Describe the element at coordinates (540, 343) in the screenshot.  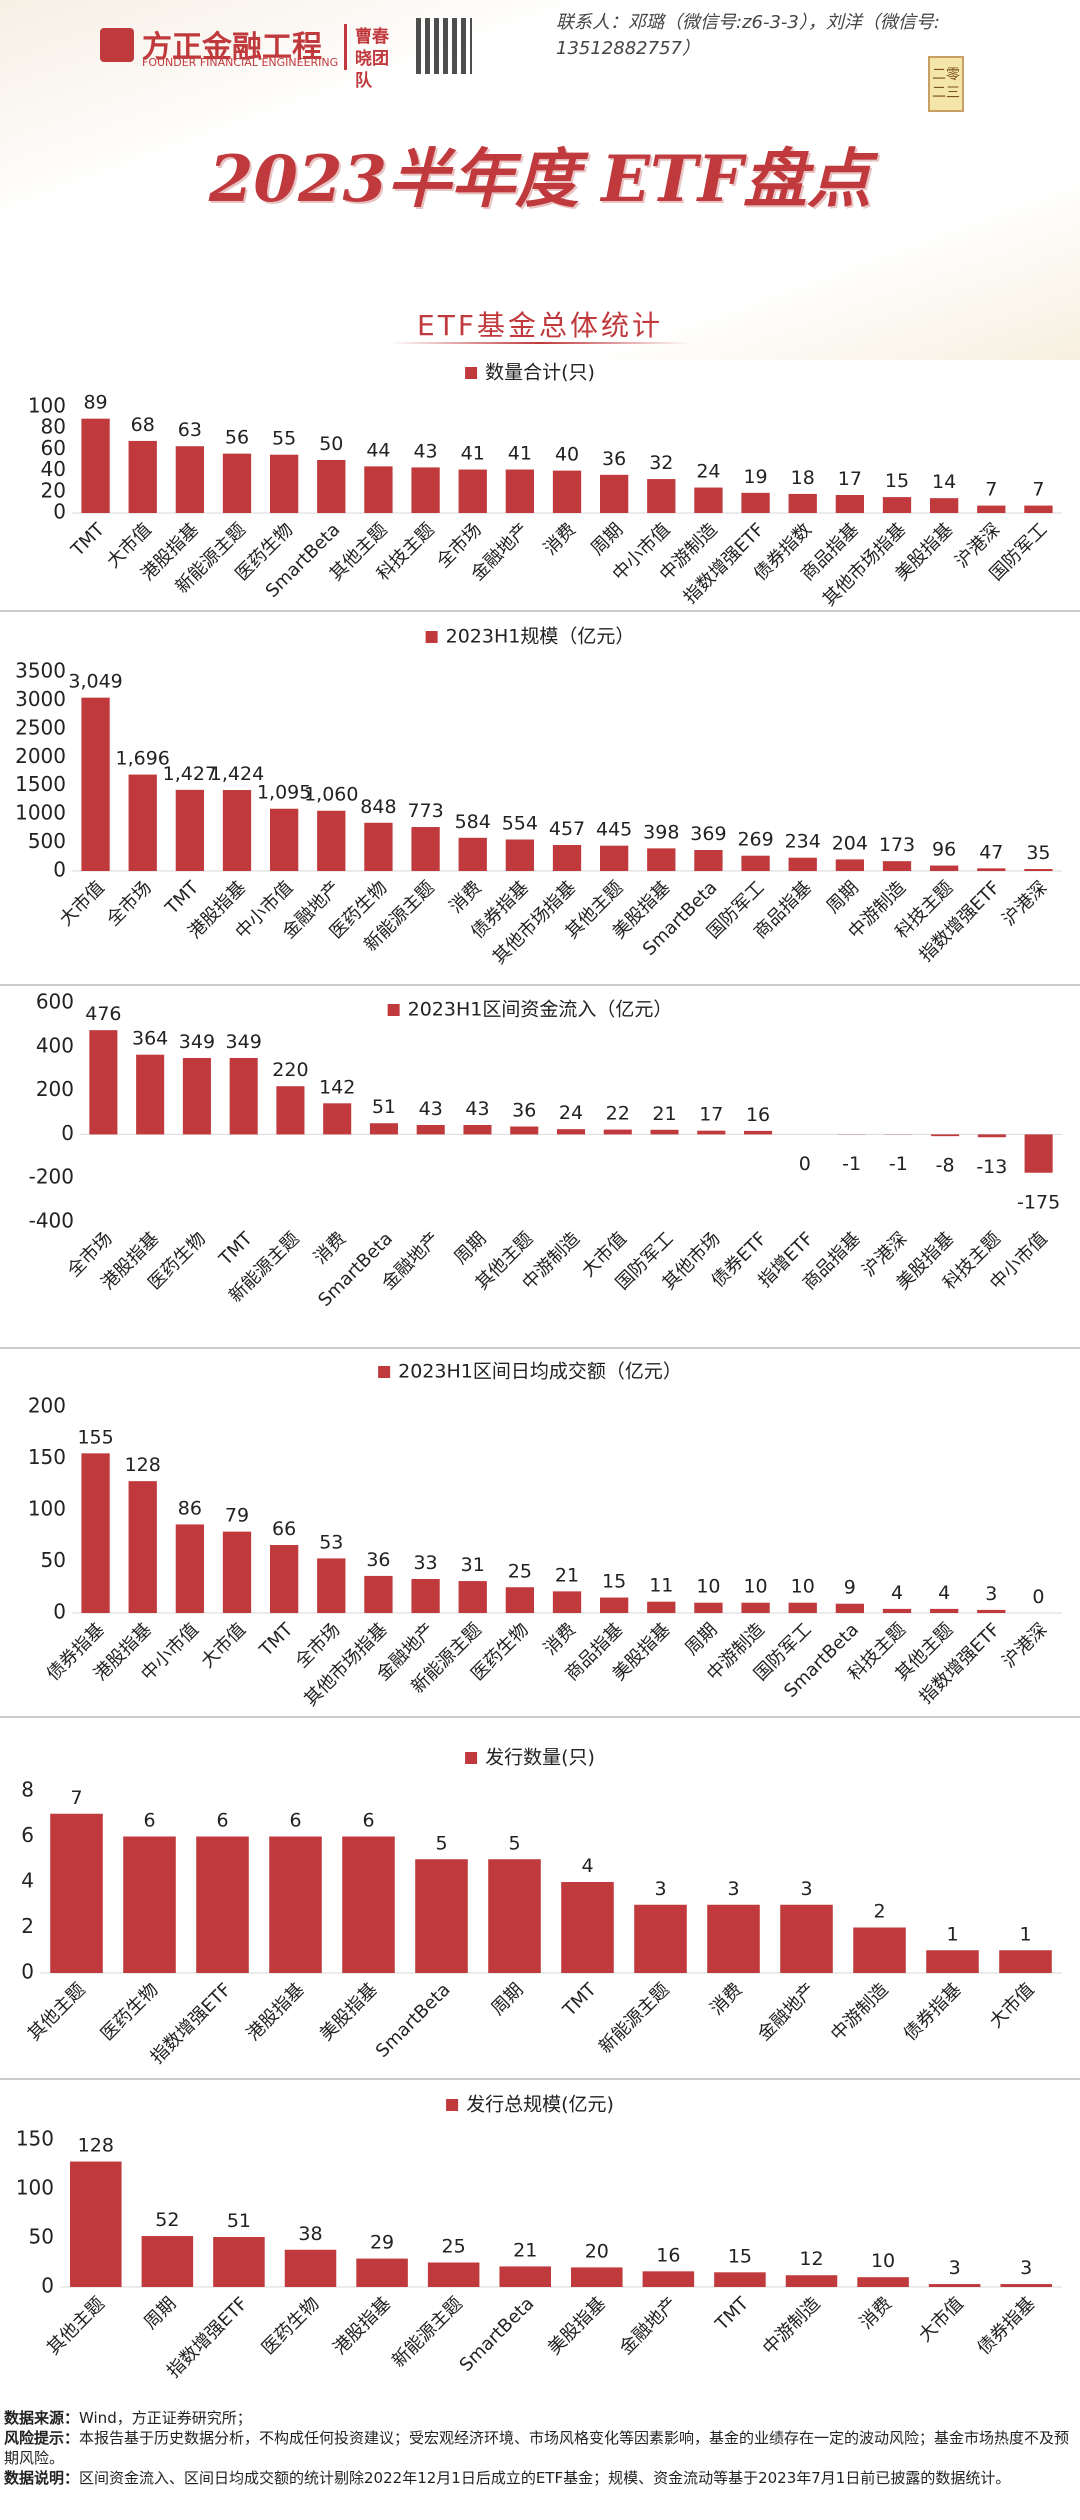
I see `section-underline` at that location.